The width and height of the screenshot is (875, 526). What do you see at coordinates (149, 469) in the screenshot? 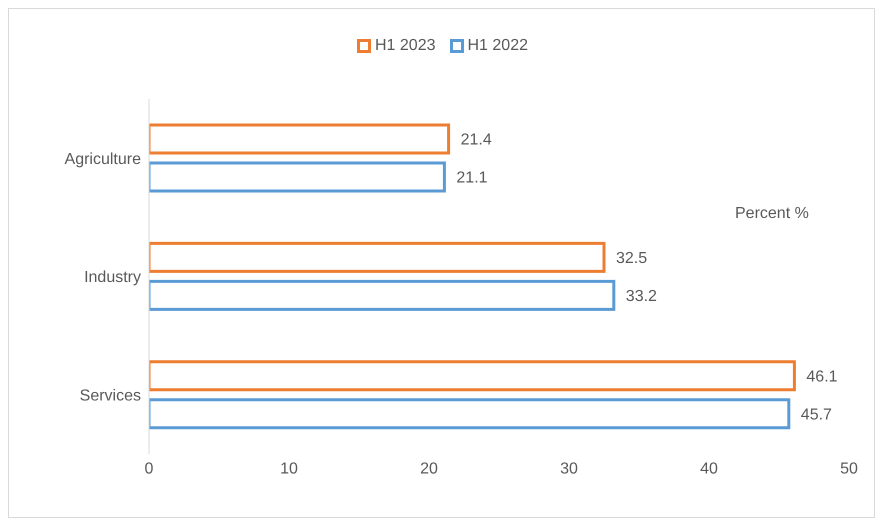
I see `x-tick-label: 0` at bounding box center [149, 469].